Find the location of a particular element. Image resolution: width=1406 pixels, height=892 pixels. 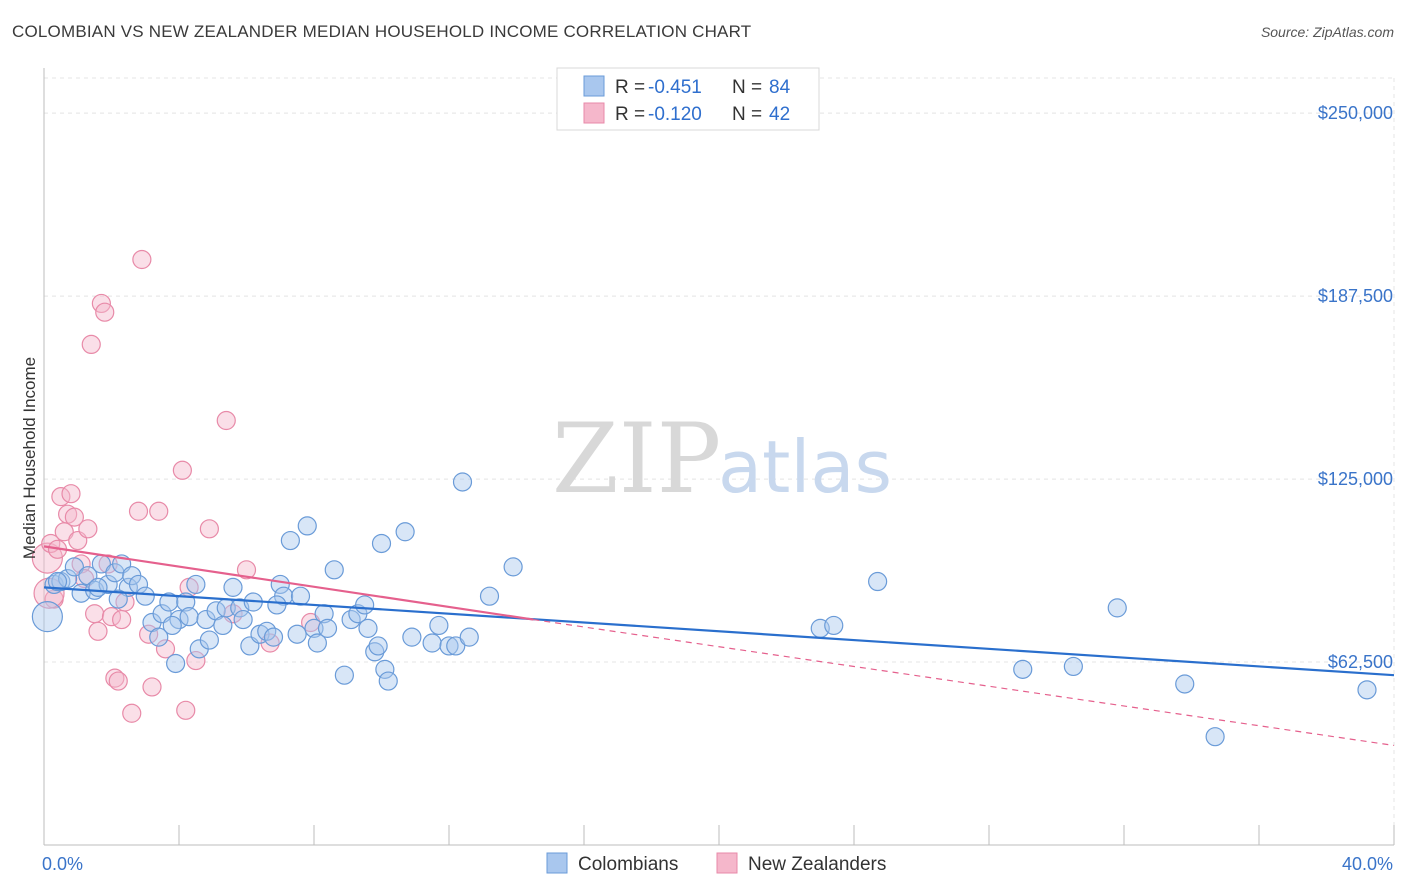

correlation-legend: R = -0.451 N = 84 R = -0.120 N = 42 is located at coordinates (688, 99).